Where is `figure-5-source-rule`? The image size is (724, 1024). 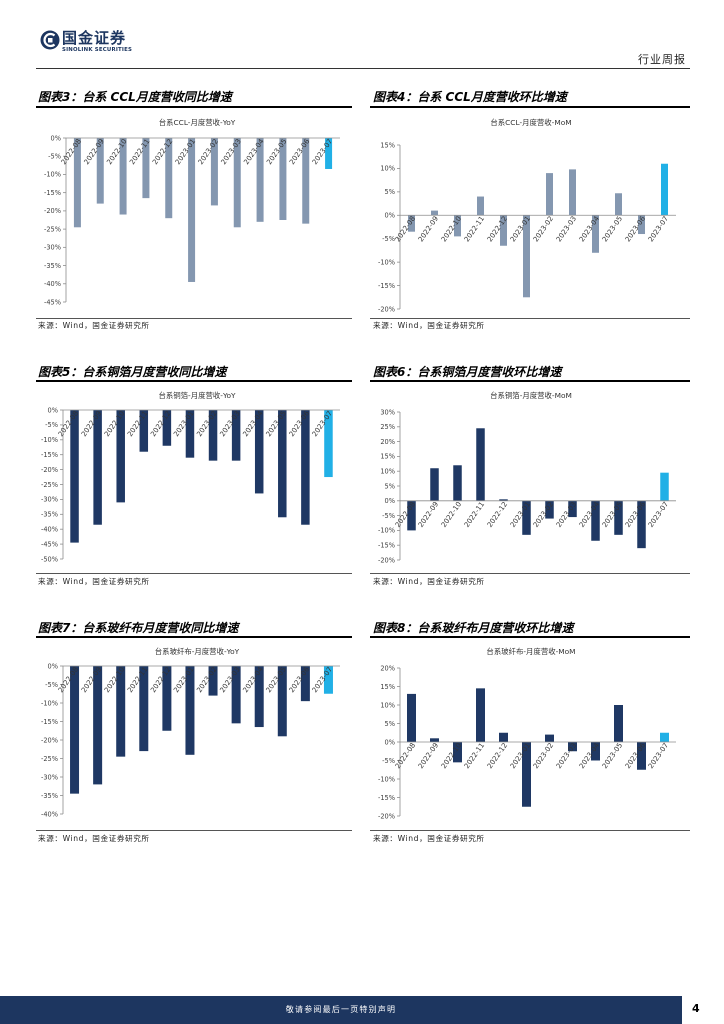
figure-5-source-rule is located at coordinates (194, 573).